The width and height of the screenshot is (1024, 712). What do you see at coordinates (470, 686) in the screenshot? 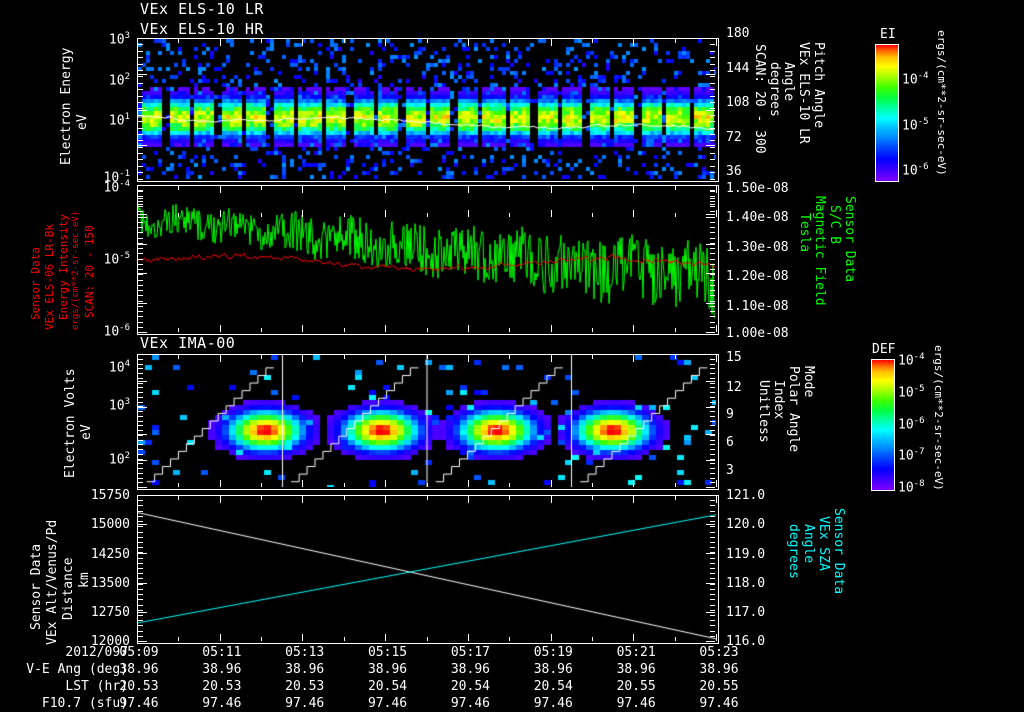
I see `table-cell-lst-4: 20.54` at bounding box center [470, 686].